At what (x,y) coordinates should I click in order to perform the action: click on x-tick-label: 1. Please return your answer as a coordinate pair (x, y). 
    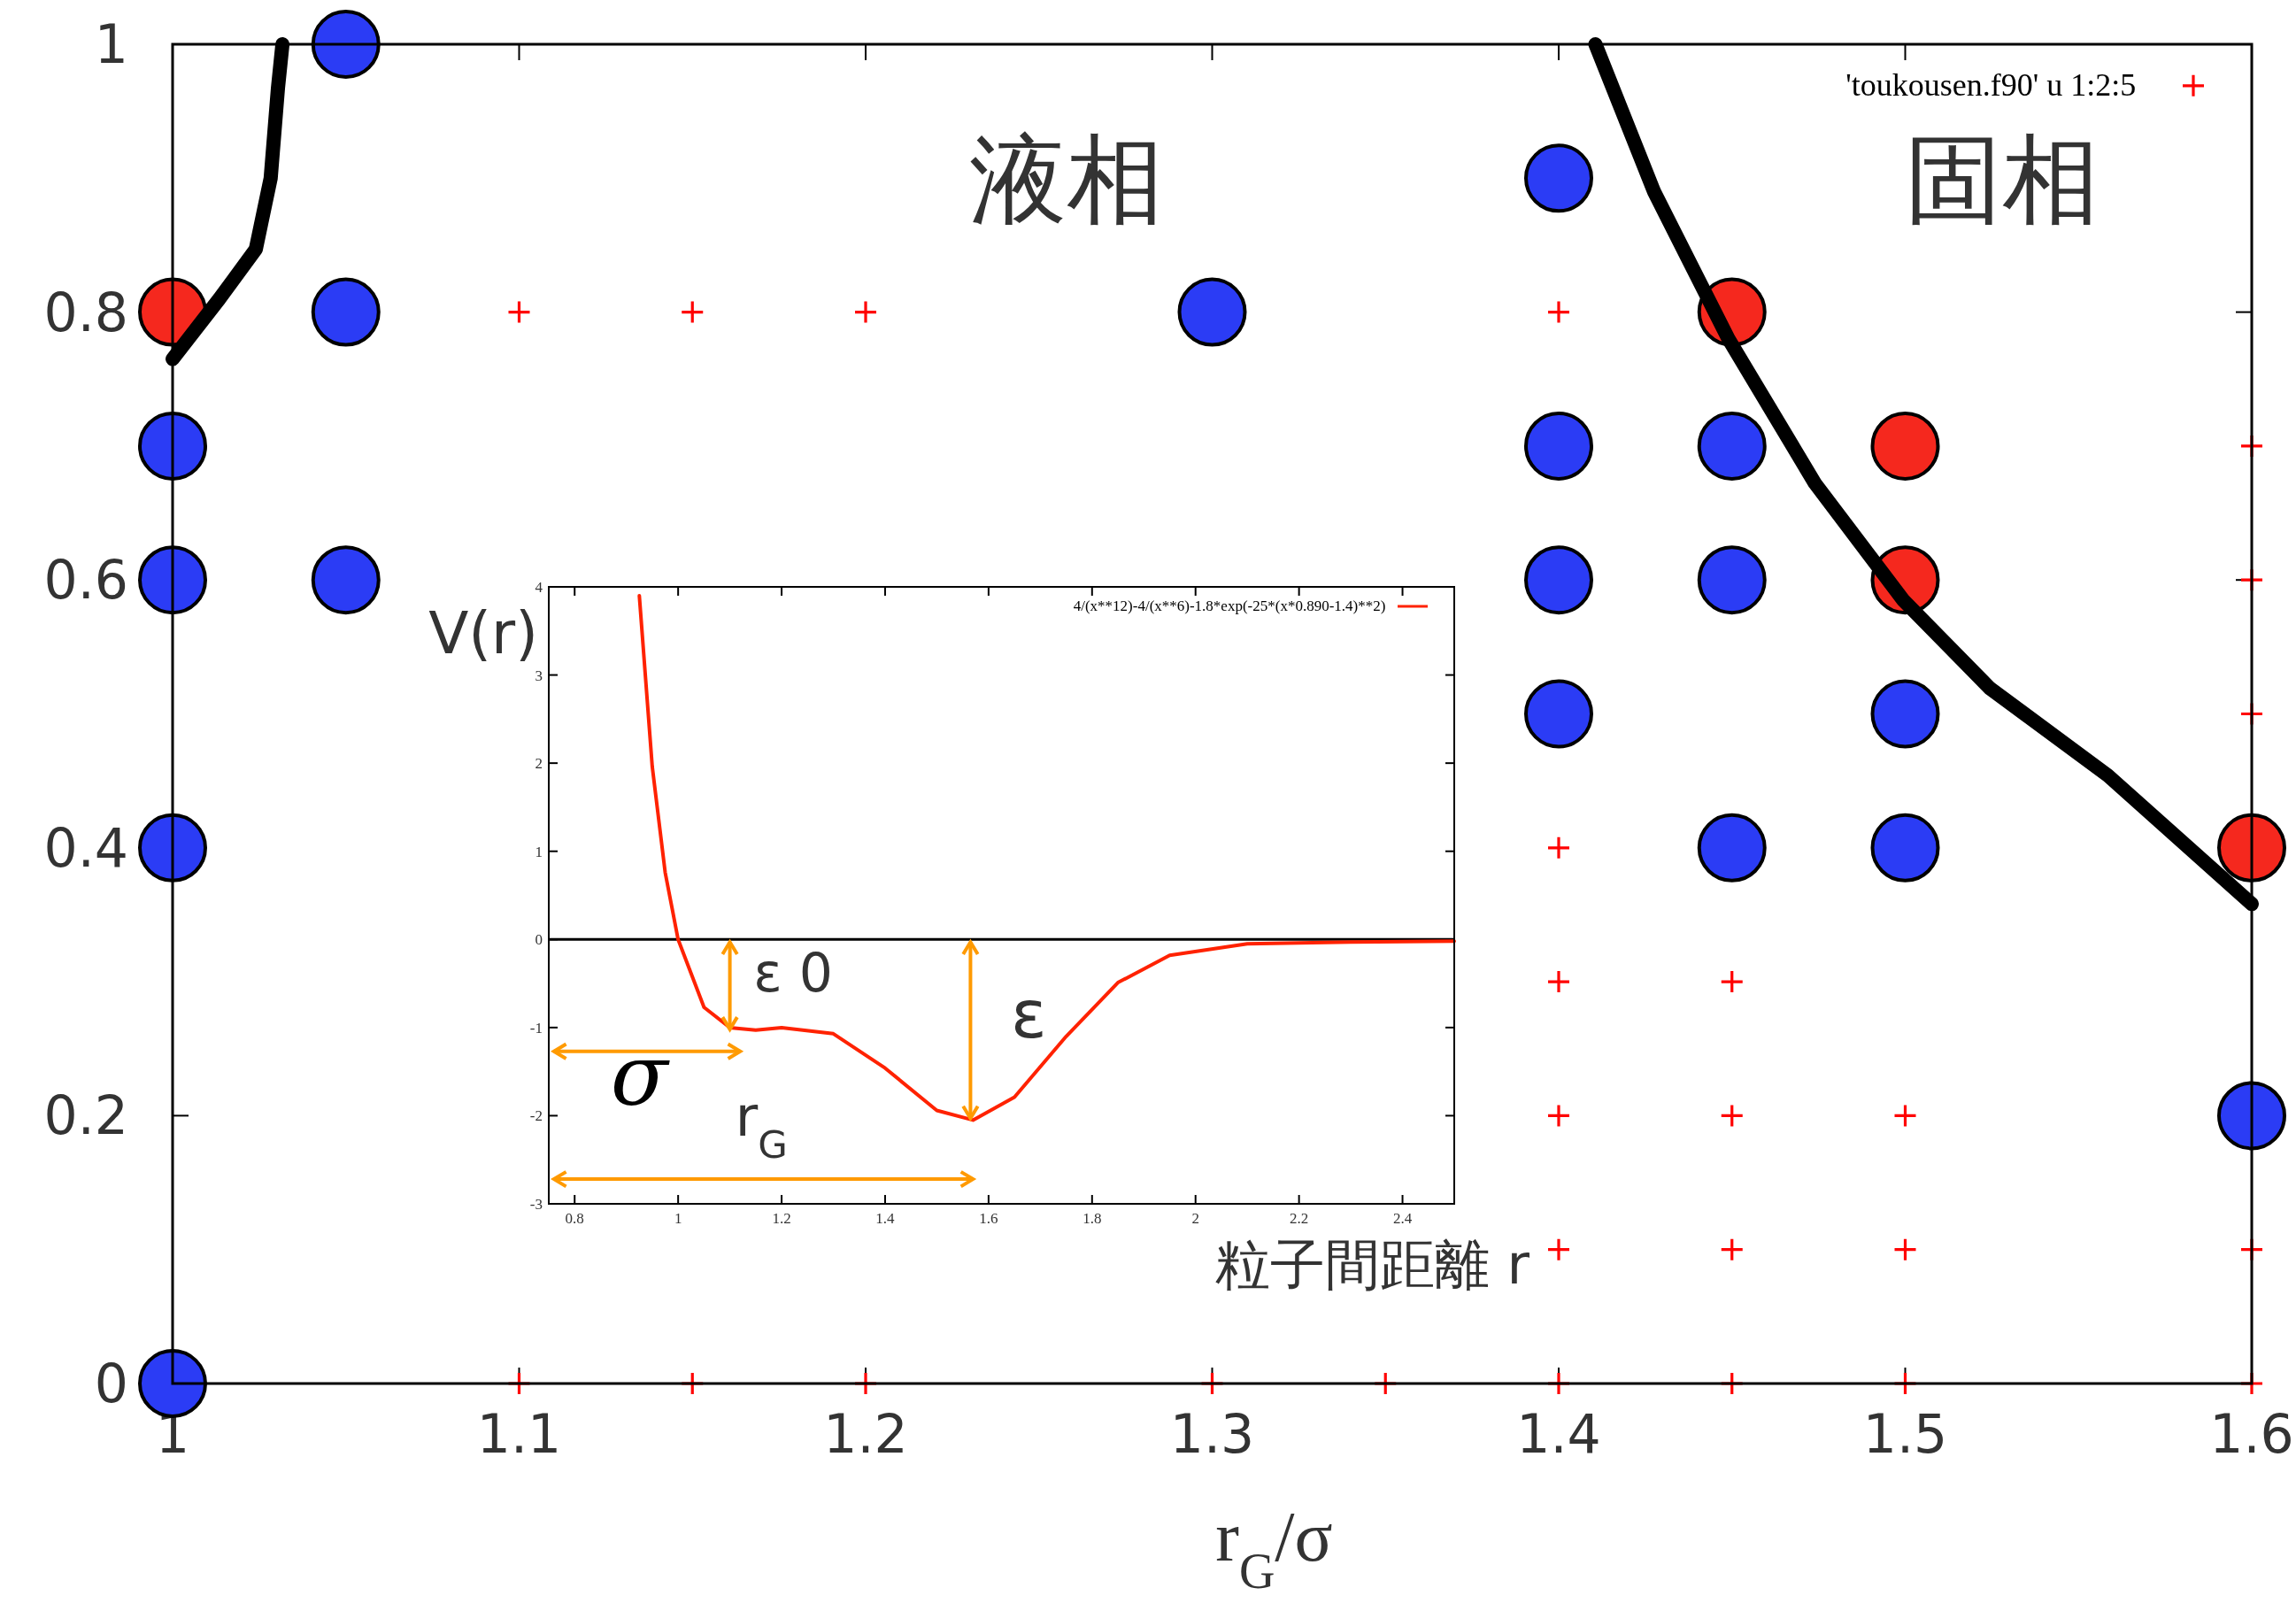
    Looking at the image, I should click on (678, 1219).